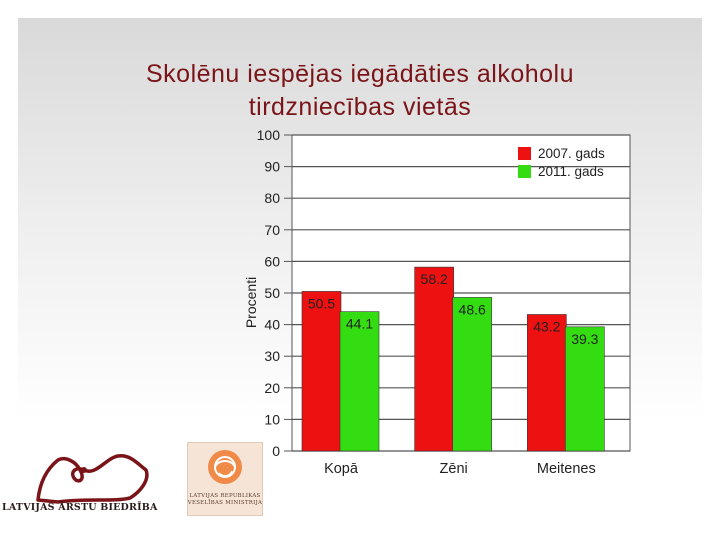  What do you see at coordinates (360, 107) in the screenshot?
I see `slide-title-line-2: tirdzniecības vietās` at bounding box center [360, 107].